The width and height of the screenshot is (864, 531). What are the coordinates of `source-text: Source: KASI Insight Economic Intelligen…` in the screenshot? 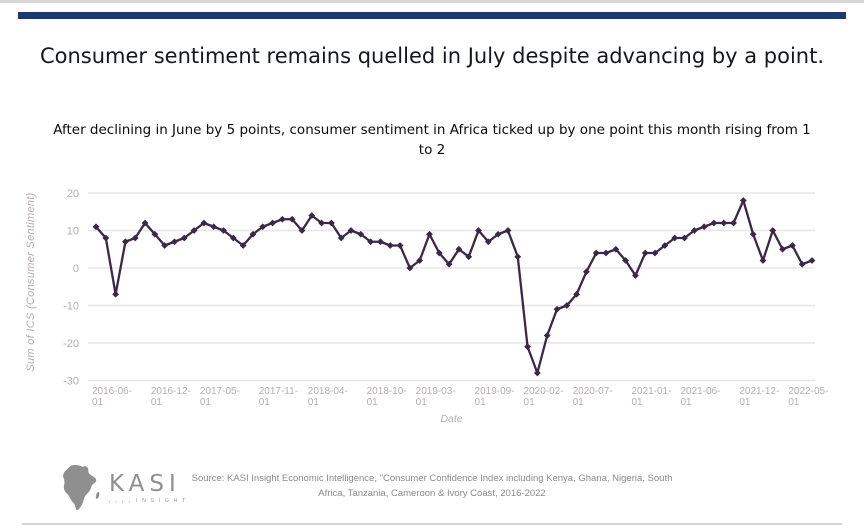 It's located at (432, 486).